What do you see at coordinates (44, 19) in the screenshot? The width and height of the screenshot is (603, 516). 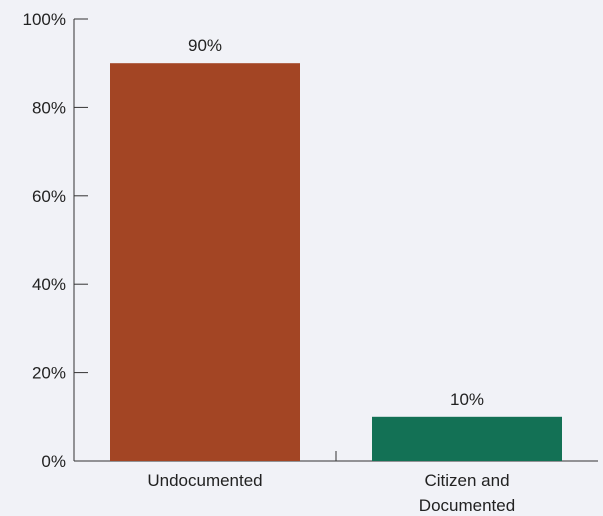 I see `y-tick-label: 100%` at bounding box center [44, 19].